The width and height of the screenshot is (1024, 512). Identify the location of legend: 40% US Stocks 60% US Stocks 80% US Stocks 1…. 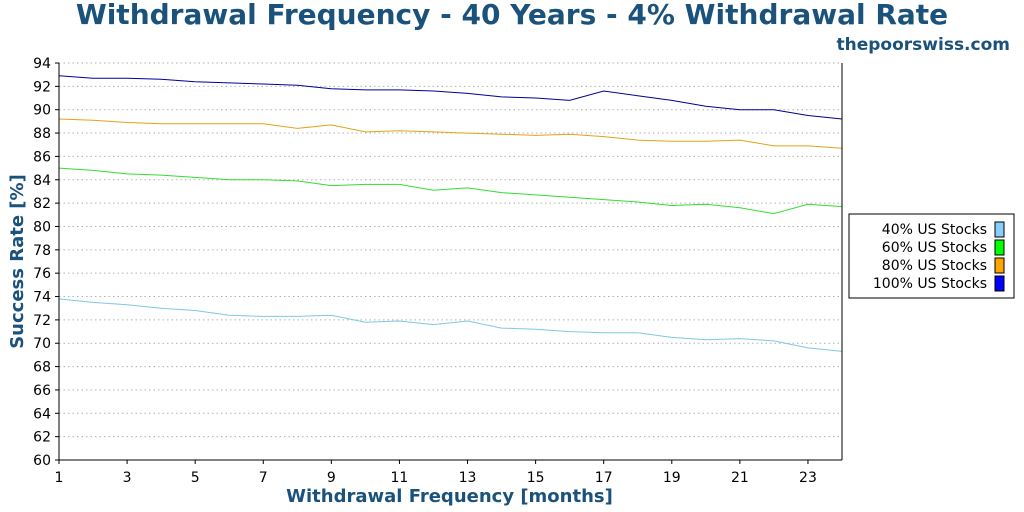
(931, 256).